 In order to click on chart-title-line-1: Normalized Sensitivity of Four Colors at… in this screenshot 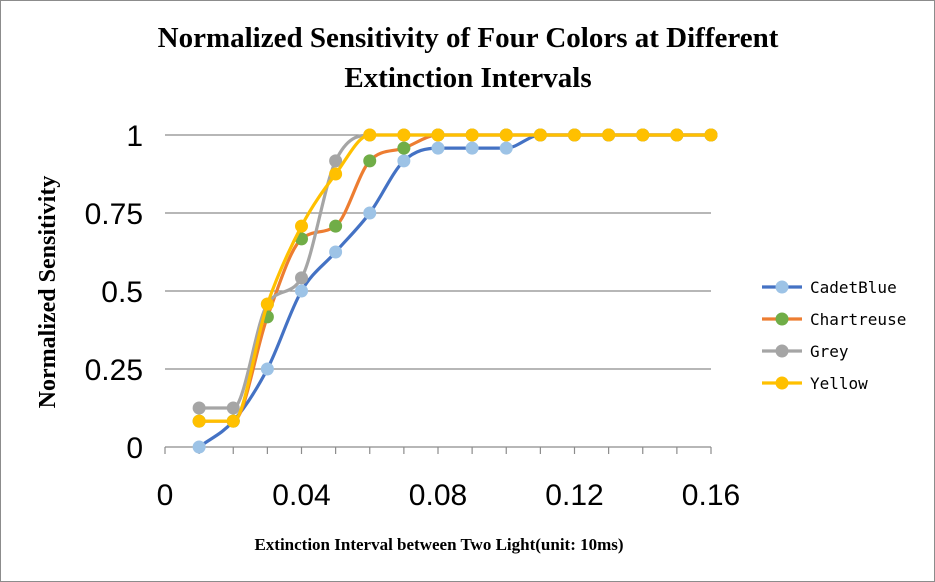, I will do `click(468, 38)`.